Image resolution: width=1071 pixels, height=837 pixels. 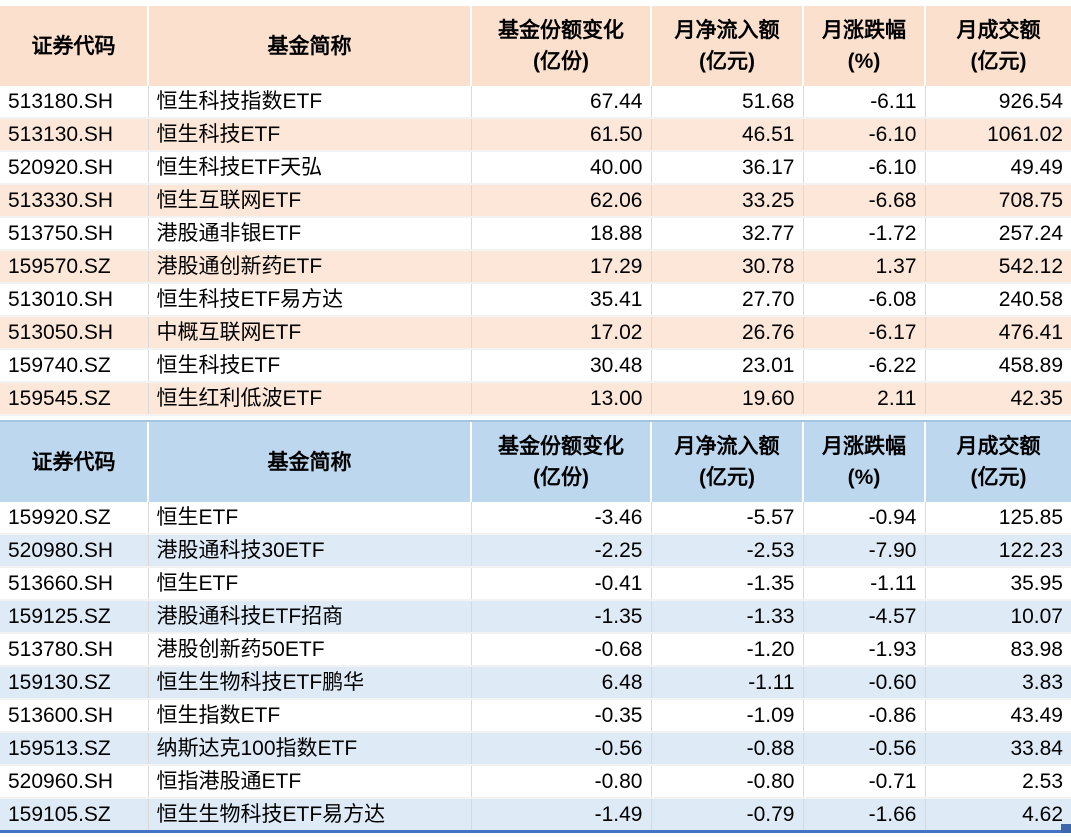 What do you see at coordinates (309, 551) in the screenshot?
I see `fund-name-cell: 港股通科技30ETF` at bounding box center [309, 551].